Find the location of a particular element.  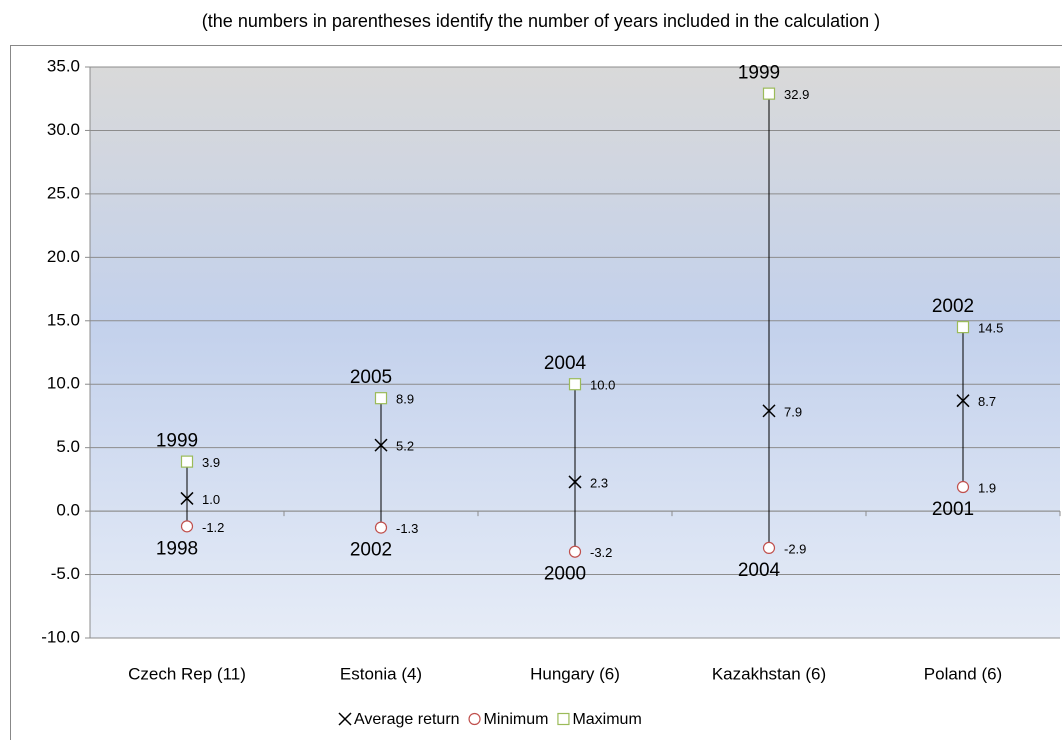

y-tick-label: -10.0 is located at coordinates (60, 636).